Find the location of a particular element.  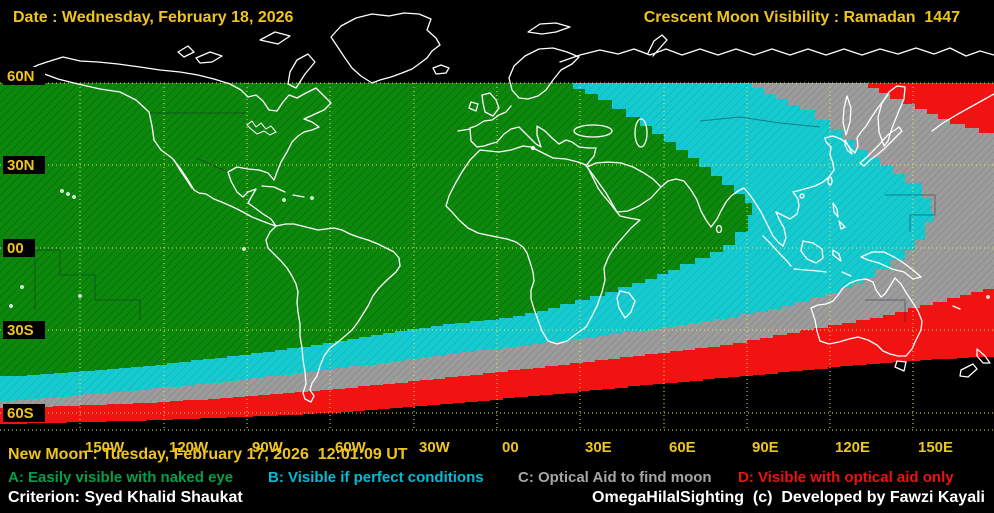

lat-label-30N: 30N is located at coordinates (21, 165).